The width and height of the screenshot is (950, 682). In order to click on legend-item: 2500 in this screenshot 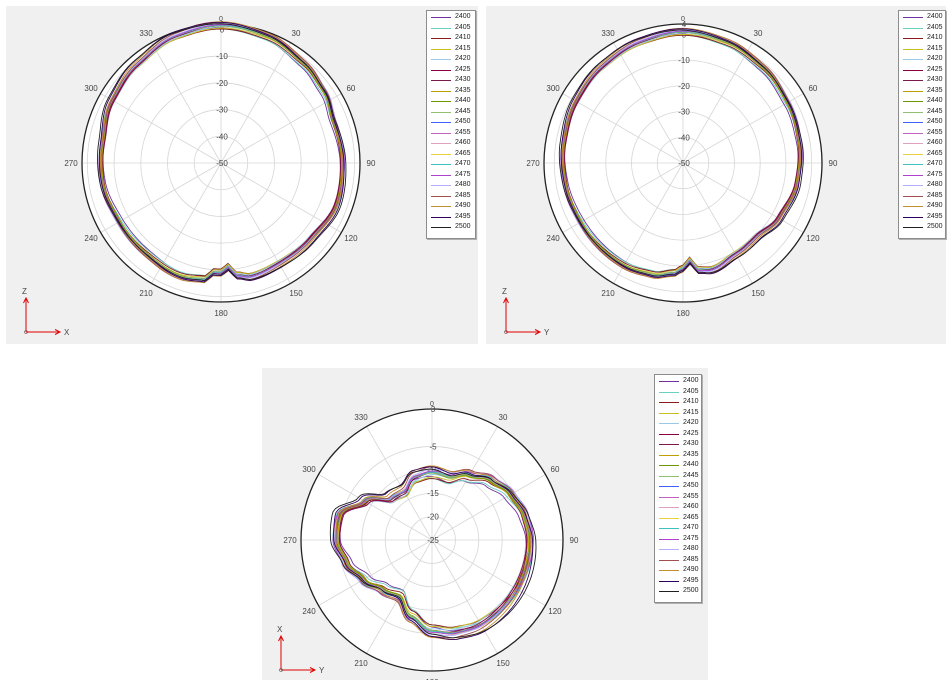, I will do `click(922, 227)`.